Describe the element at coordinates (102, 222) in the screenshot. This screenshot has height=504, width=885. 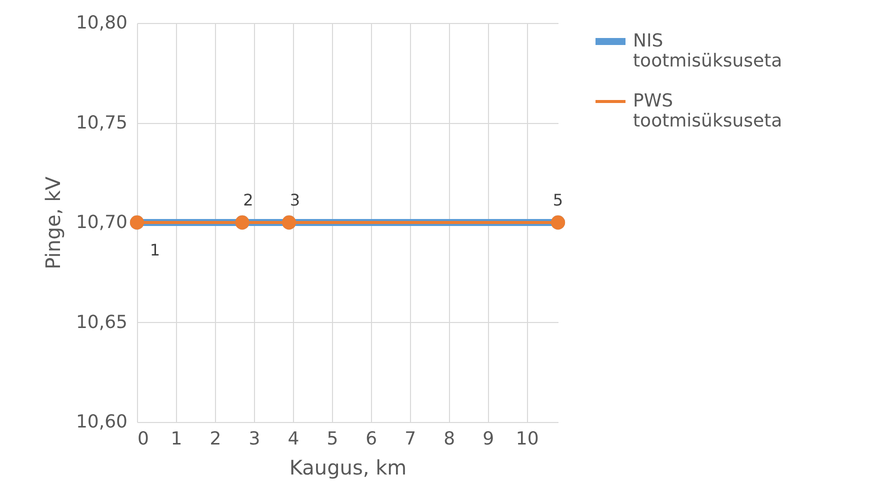
I see `y-tick-label: 10,70` at that location.